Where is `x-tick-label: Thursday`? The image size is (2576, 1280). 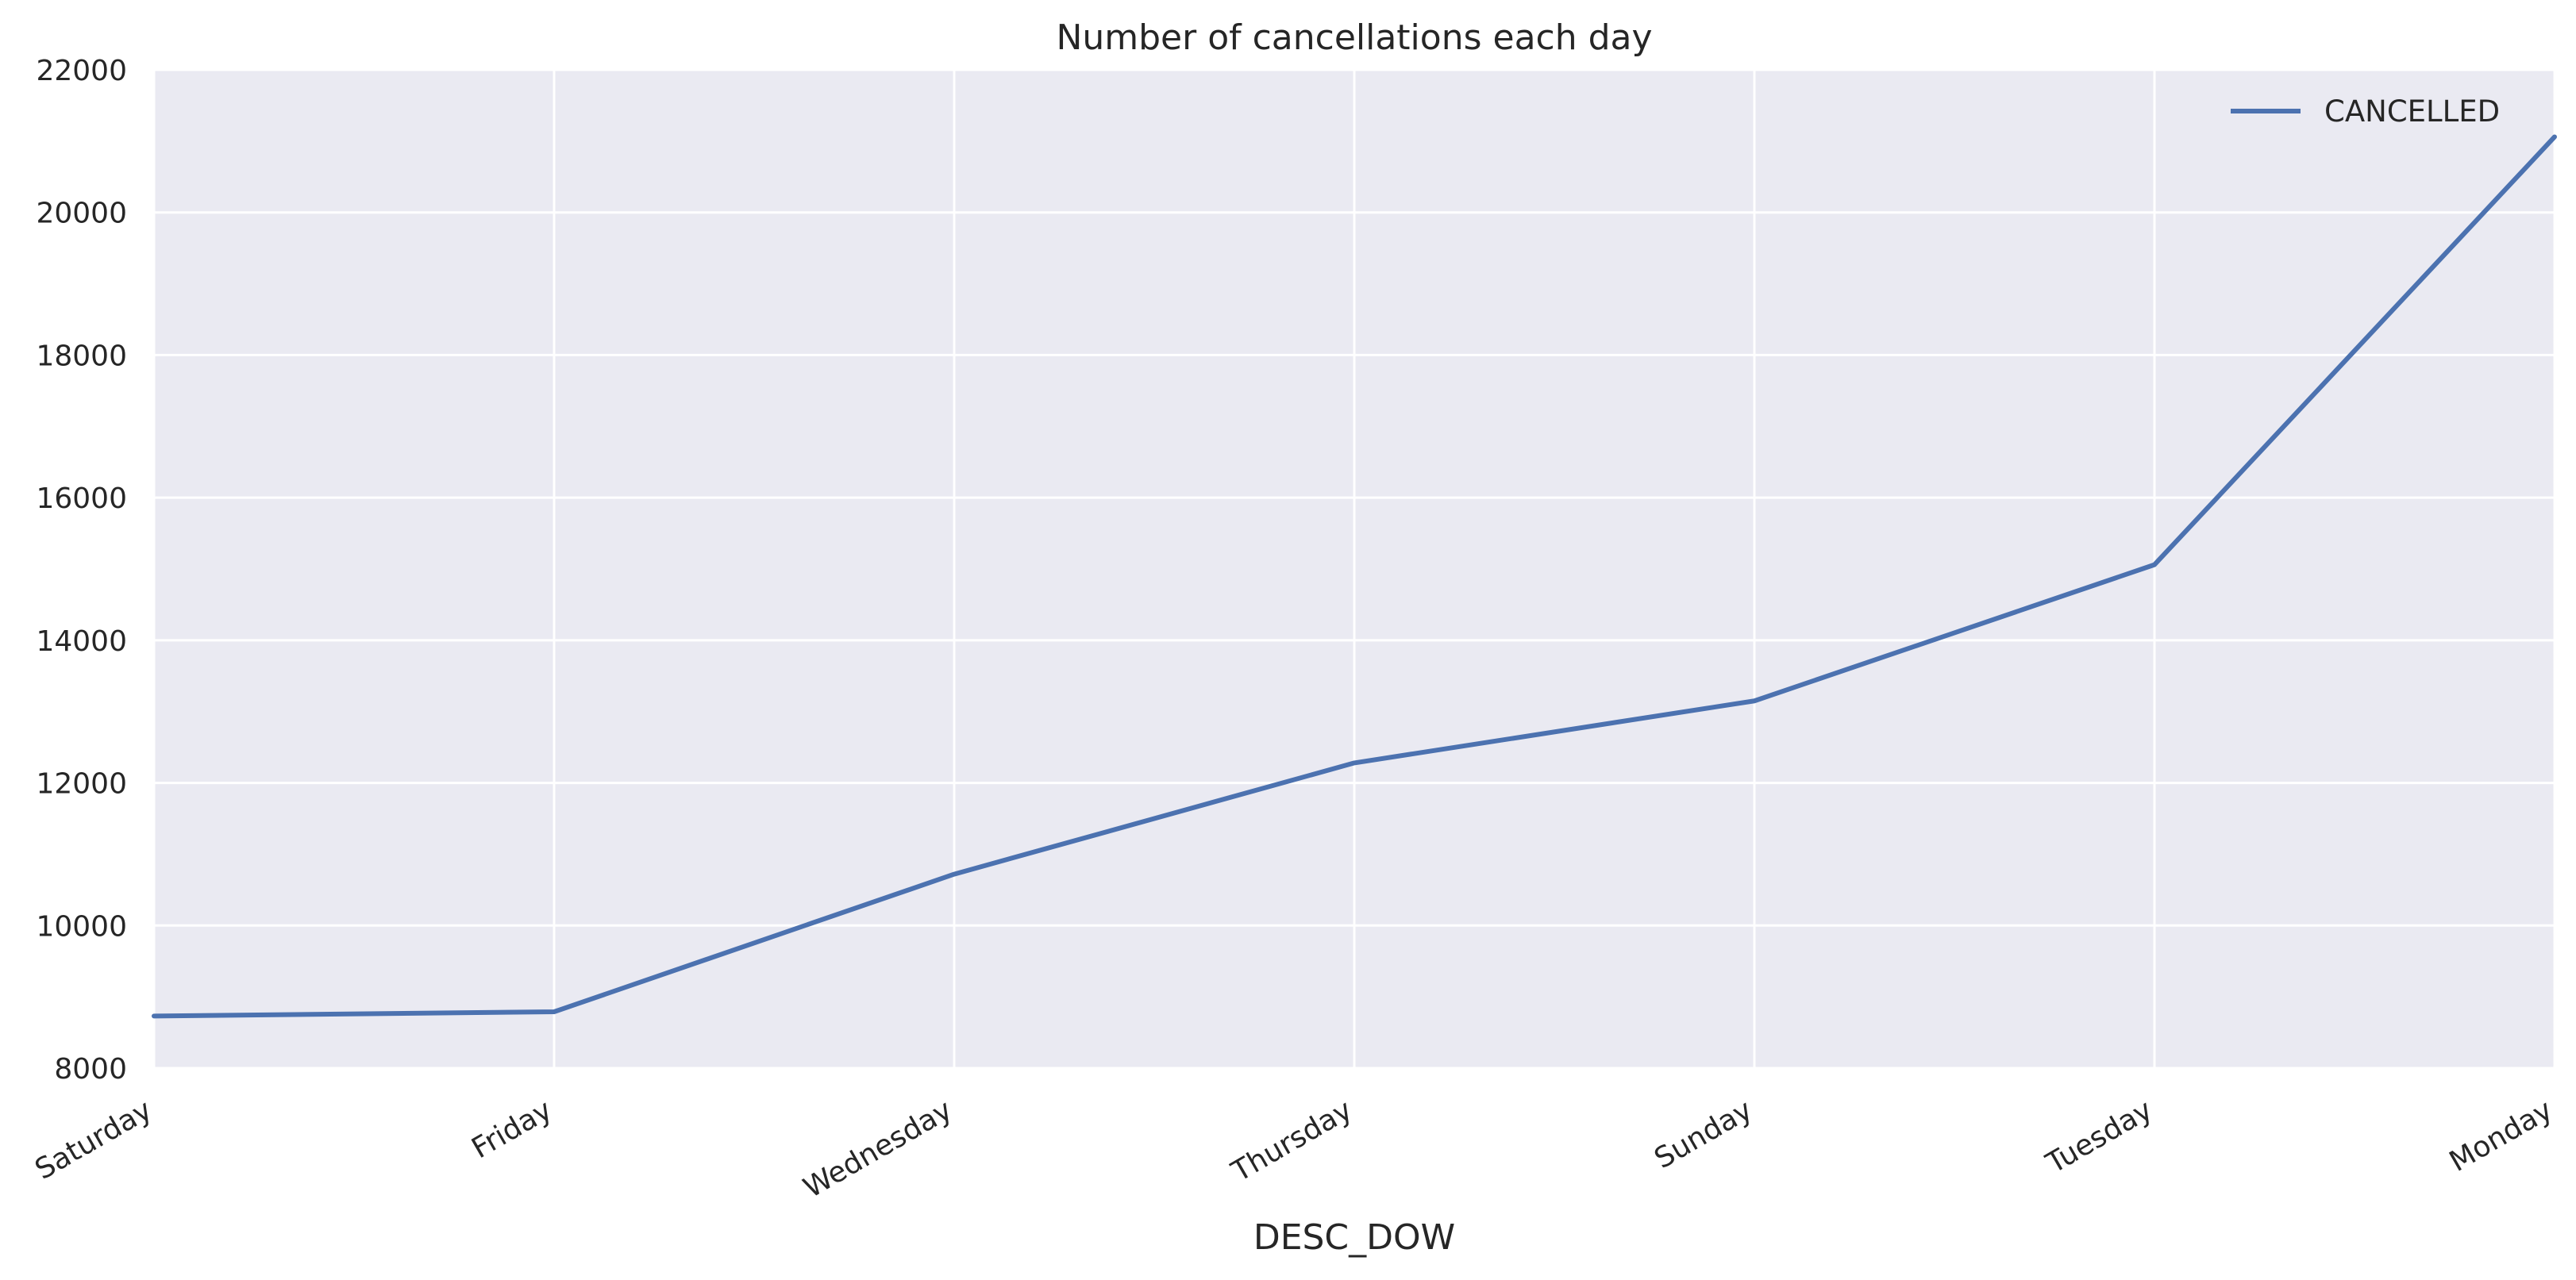 x-tick-label: Thursday is located at coordinates (1291, 1142).